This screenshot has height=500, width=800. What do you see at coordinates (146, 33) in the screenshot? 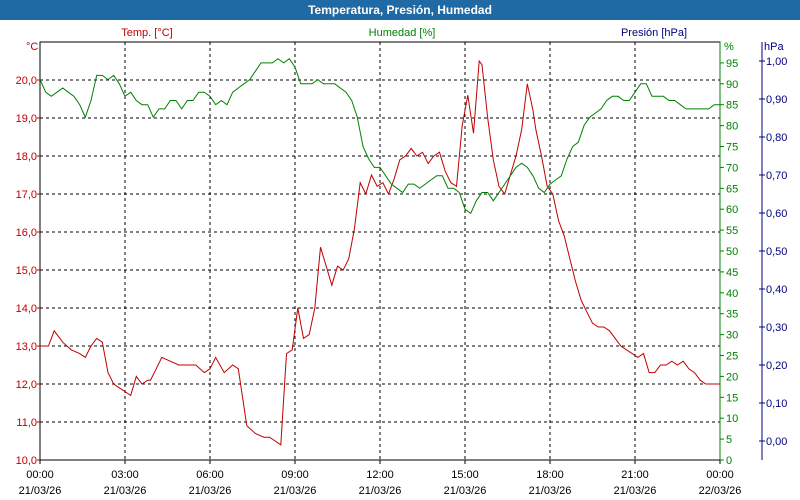
I see `temp-axis-label: Temp. [°C]` at bounding box center [146, 33].